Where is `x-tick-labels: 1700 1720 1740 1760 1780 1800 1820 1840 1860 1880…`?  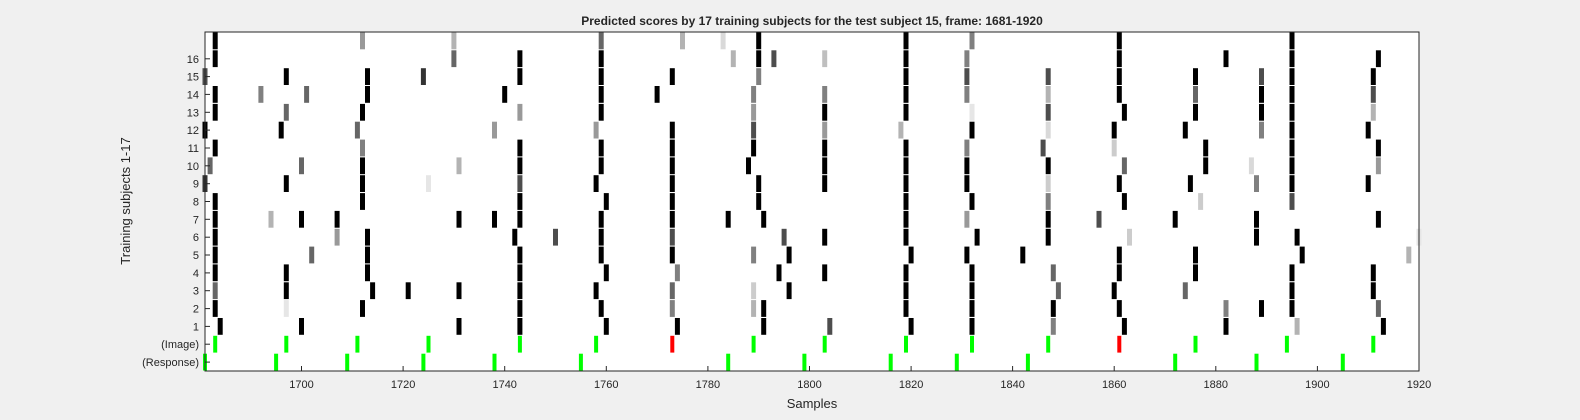 x-tick-labels: 1700 1720 1740 1760 1780 1800 1820 1840 1860 1880… is located at coordinates (860, 378).